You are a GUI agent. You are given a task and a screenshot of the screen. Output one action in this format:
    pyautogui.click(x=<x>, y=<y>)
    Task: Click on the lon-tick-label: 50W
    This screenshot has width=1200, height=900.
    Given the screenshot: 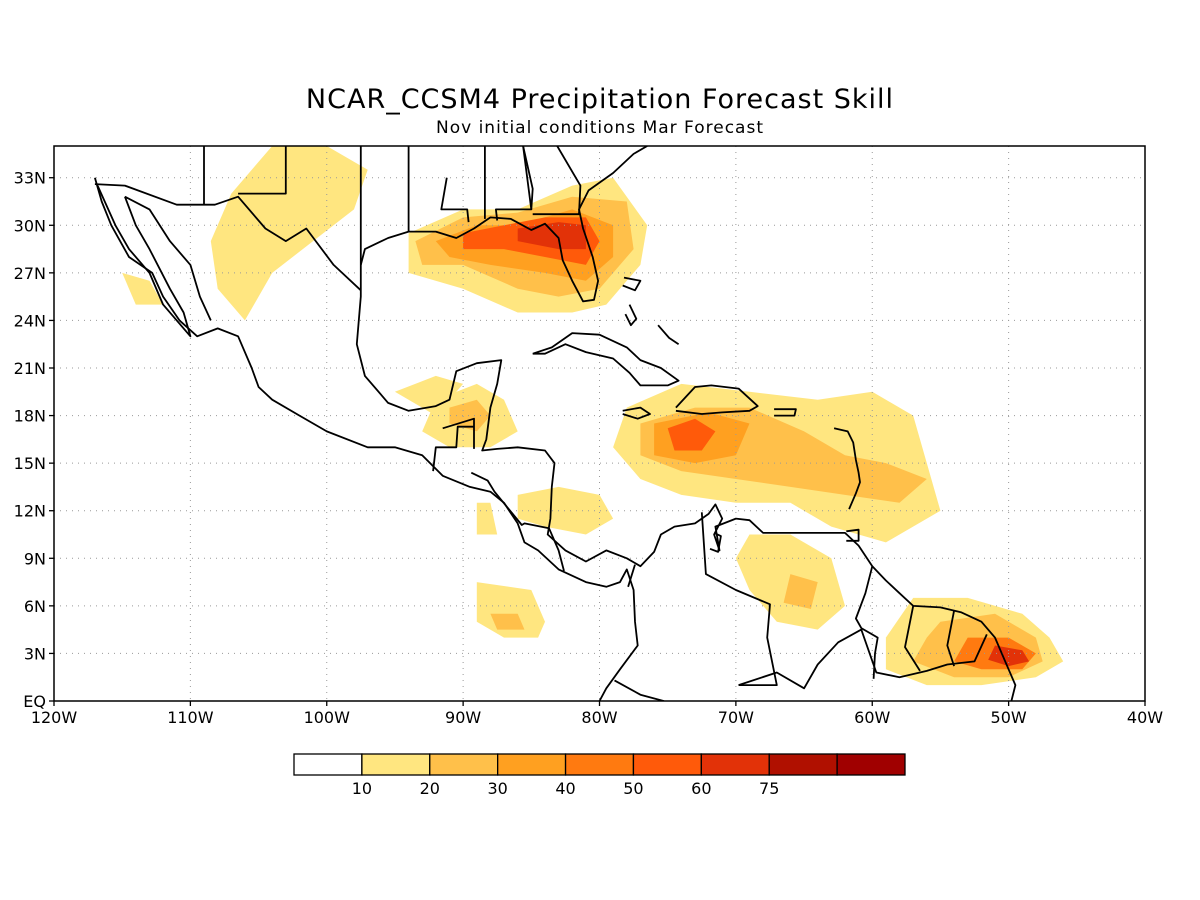 What is the action you would take?
    pyautogui.click(x=1009, y=717)
    